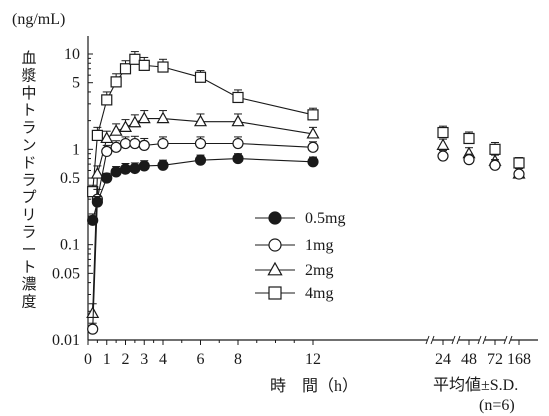 This screenshot has height=416, width=549. What do you see at coordinates (519, 359) in the screenshot?
I see `x-tick-label: 168` at bounding box center [519, 359].